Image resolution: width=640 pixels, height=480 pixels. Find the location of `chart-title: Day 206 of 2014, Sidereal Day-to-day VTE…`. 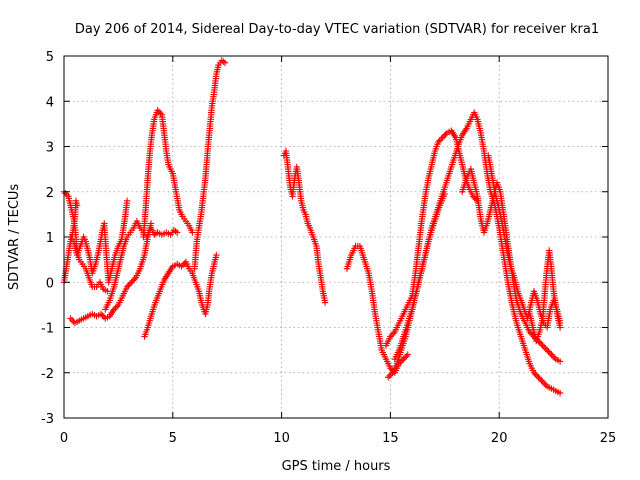

chart-title: Day 206 of 2014, Sidereal Day-to-day VTE… is located at coordinates (337, 29).